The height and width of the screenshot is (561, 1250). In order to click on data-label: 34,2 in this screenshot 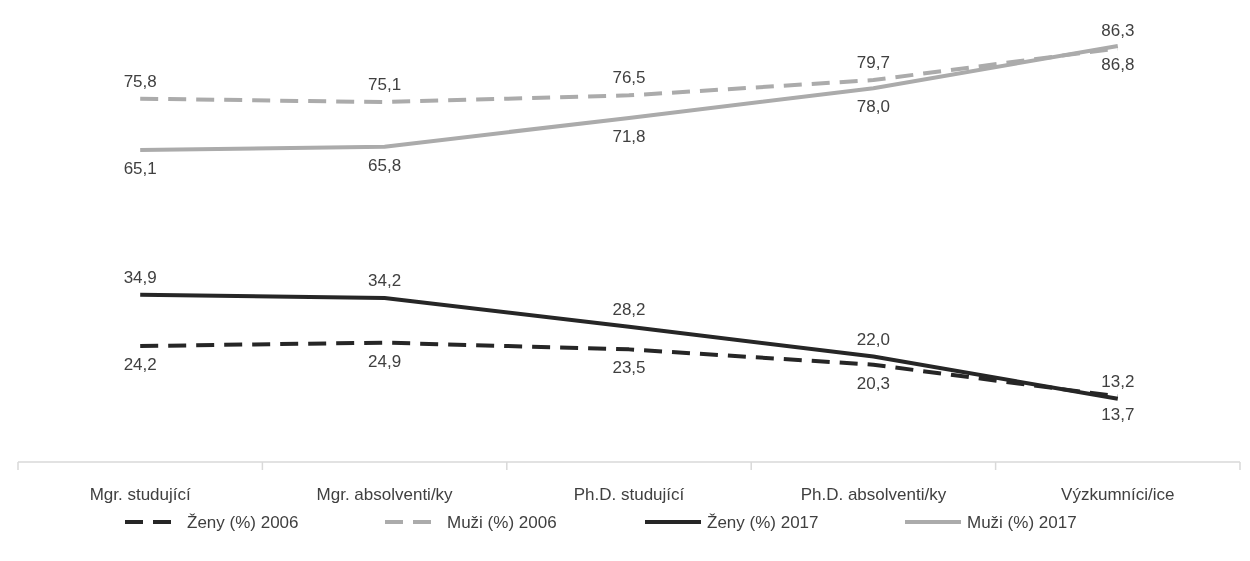, I will do `click(385, 281)`.